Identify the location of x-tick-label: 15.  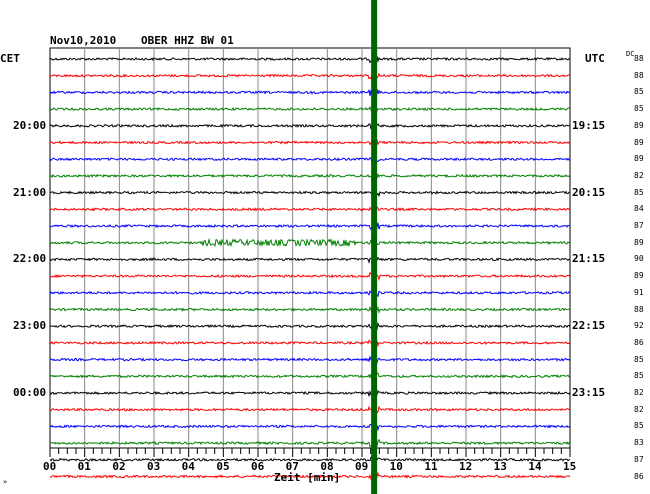
(570, 466).